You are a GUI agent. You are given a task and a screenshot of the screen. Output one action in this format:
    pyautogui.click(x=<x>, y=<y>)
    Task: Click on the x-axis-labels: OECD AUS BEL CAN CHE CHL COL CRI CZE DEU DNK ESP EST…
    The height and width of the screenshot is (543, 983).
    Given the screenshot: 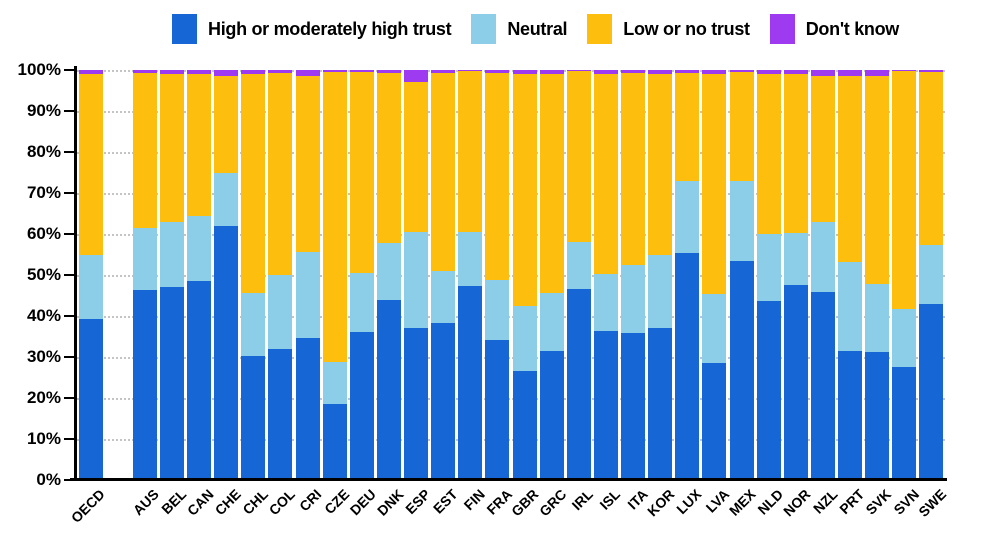 What is the action you would take?
    pyautogui.click(x=508, y=514)
    